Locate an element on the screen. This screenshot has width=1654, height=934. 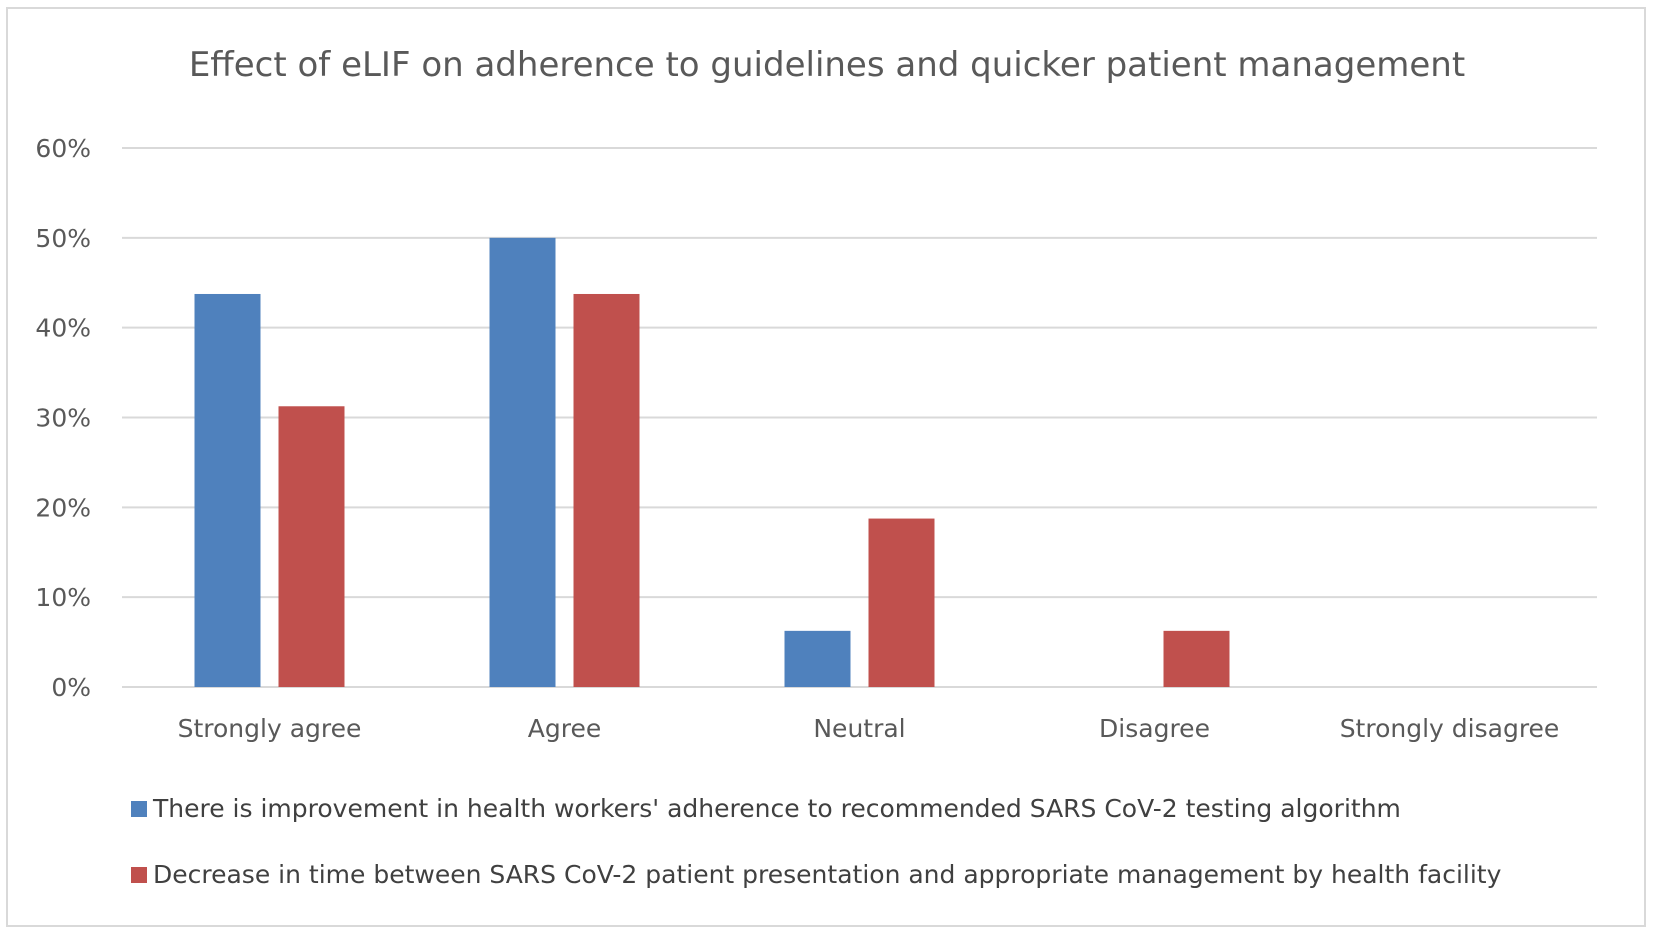
y-tick-label: 60% is located at coordinates (63, 148).